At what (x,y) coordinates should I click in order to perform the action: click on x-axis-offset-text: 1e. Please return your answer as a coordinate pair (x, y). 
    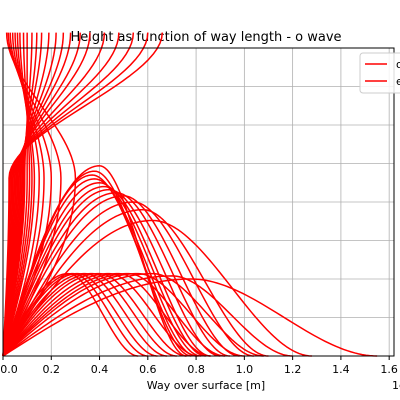
    Looking at the image, I should click on (396, 385).